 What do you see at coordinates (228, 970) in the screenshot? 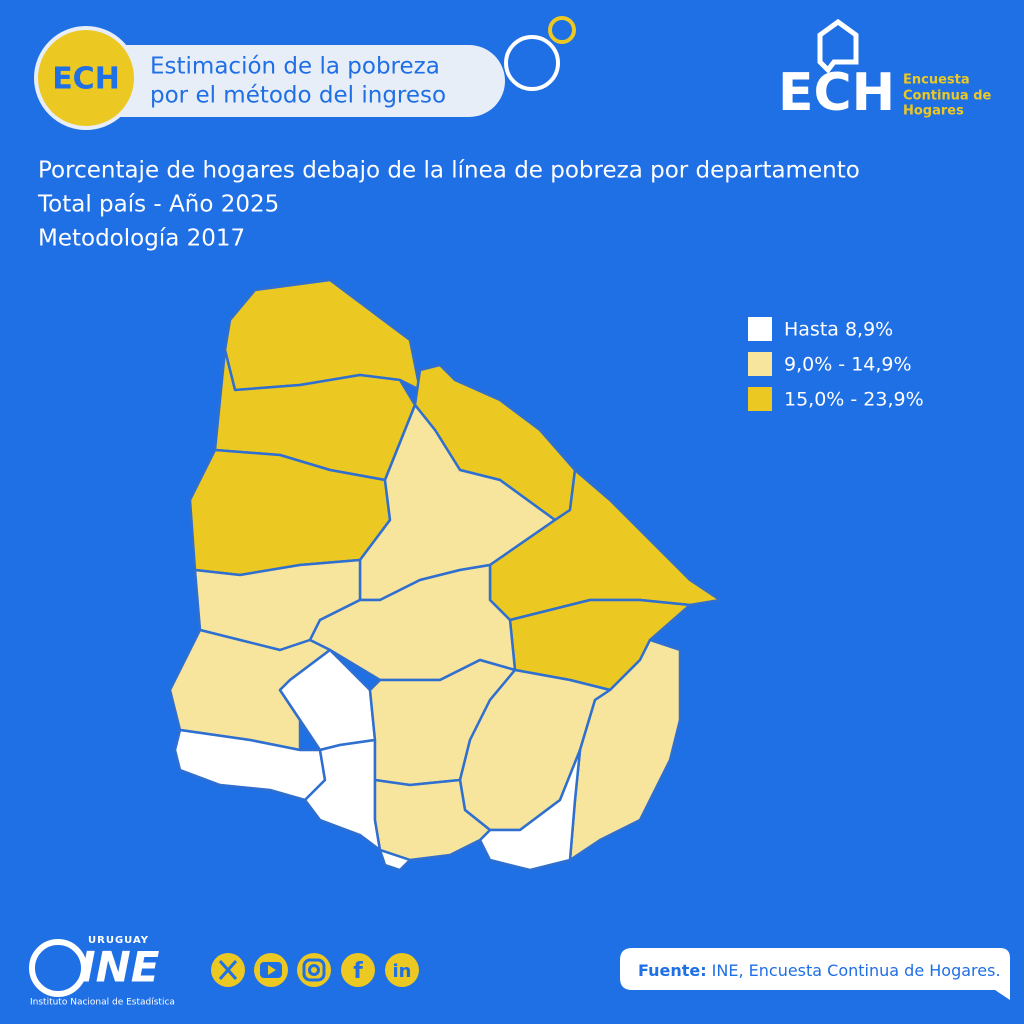
I see `x-glyph` at bounding box center [228, 970].